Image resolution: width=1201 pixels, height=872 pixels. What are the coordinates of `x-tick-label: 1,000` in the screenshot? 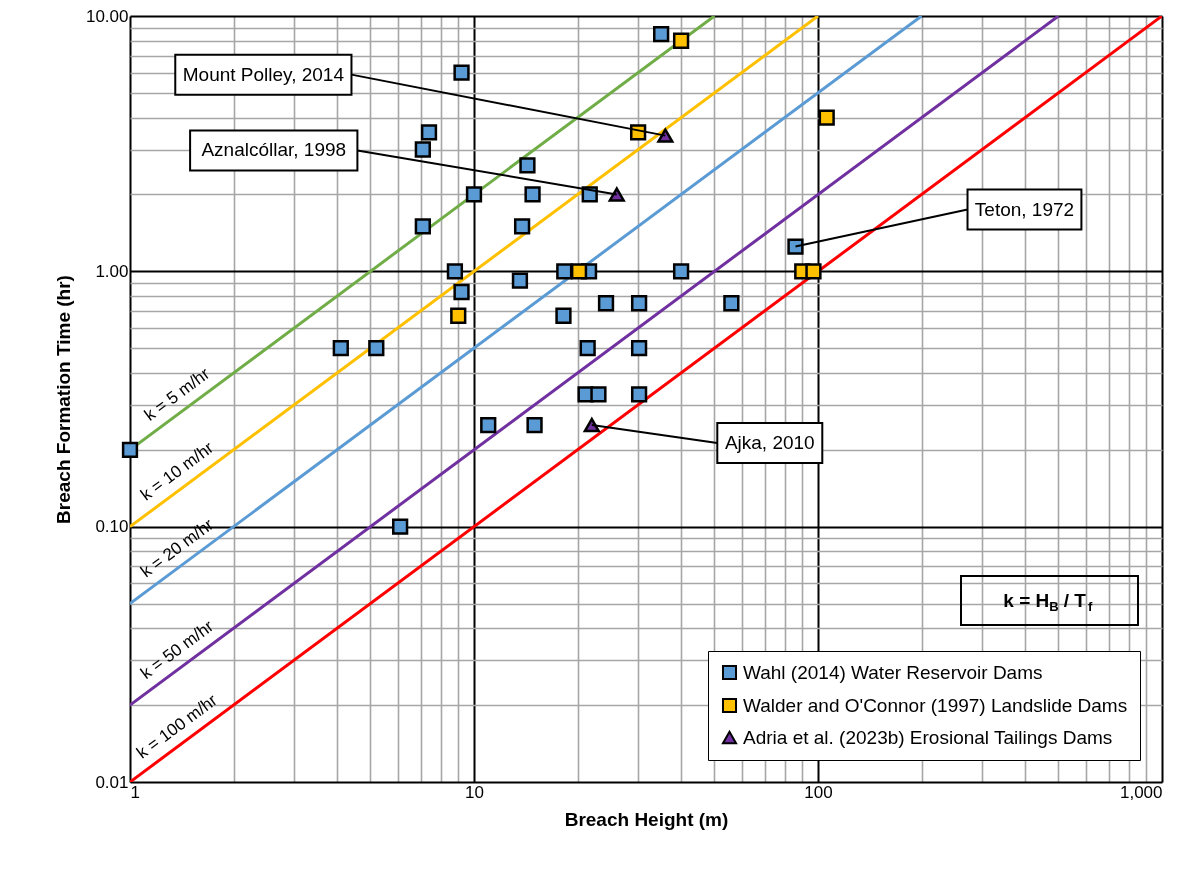 It's located at (1141, 792).